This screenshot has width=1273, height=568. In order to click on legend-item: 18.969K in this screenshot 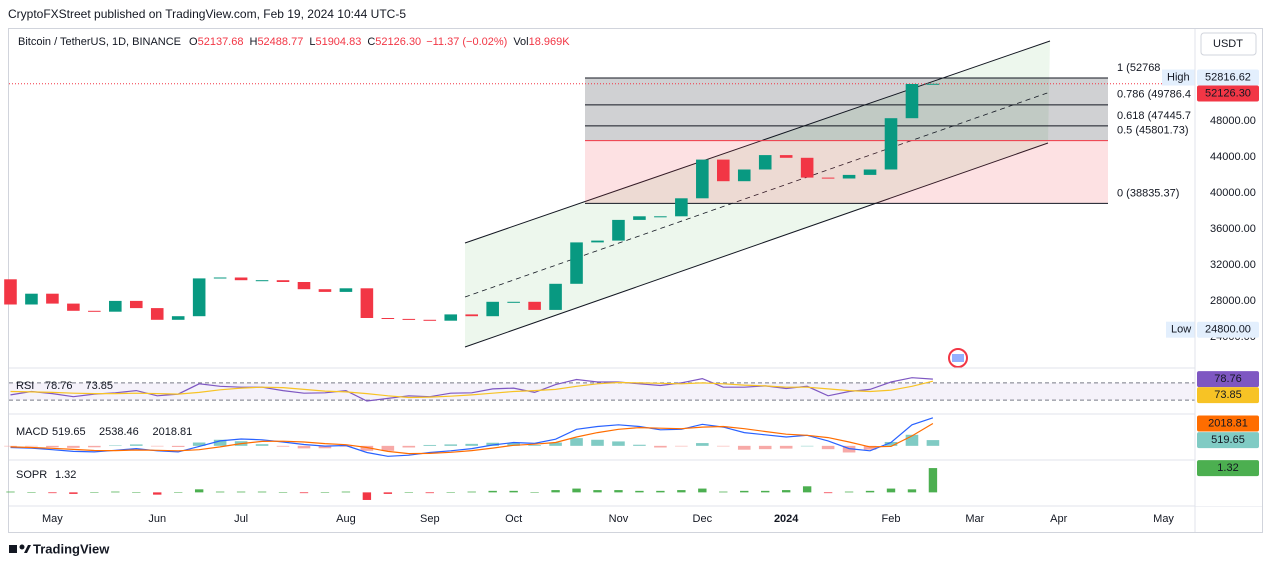, I will do `click(550, 42)`.